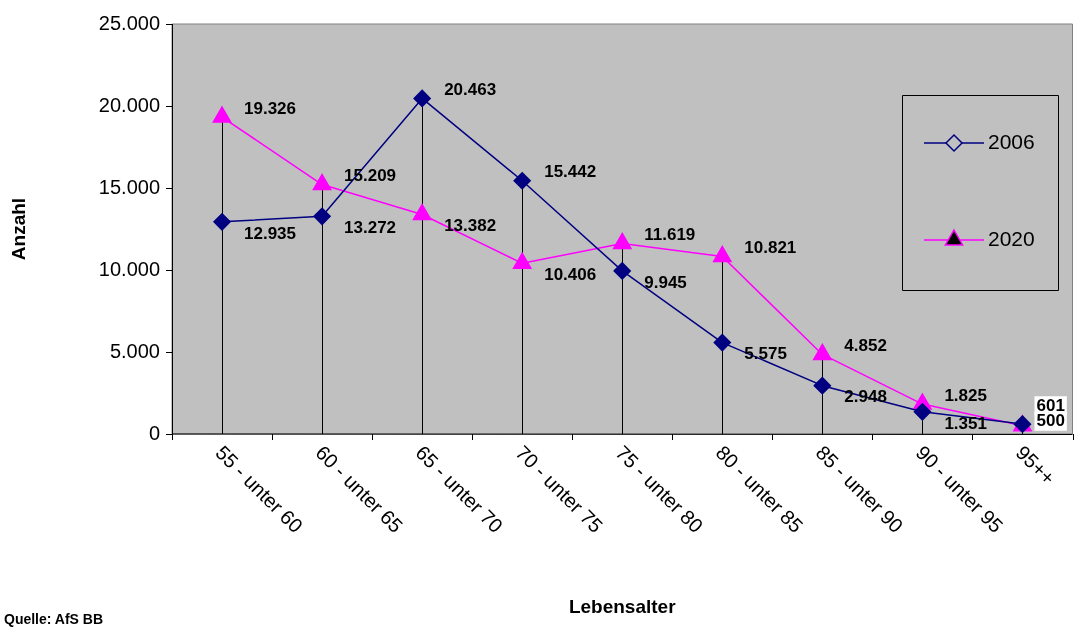 The height and width of the screenshot is (628, 1084). Describe the element at coordinates (470, 226) in the screenshot. I see `data-label: 13.382` at that location.